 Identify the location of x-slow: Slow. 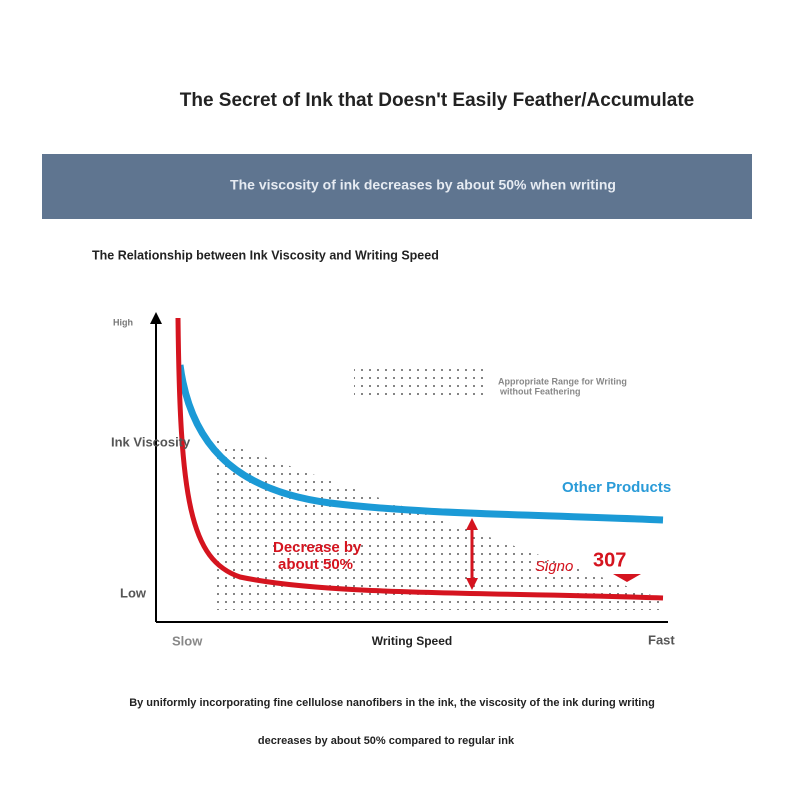
(187, 640).